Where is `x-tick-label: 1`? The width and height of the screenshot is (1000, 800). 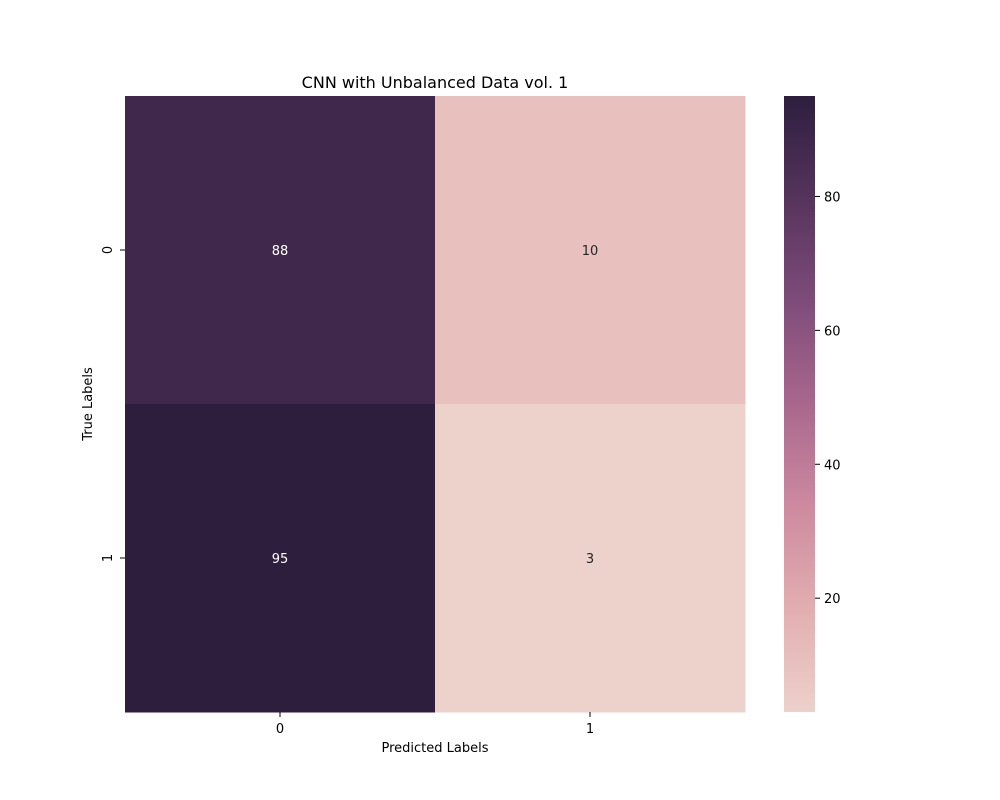
x-tick-label: 1 is located at coordinates (590, 729).